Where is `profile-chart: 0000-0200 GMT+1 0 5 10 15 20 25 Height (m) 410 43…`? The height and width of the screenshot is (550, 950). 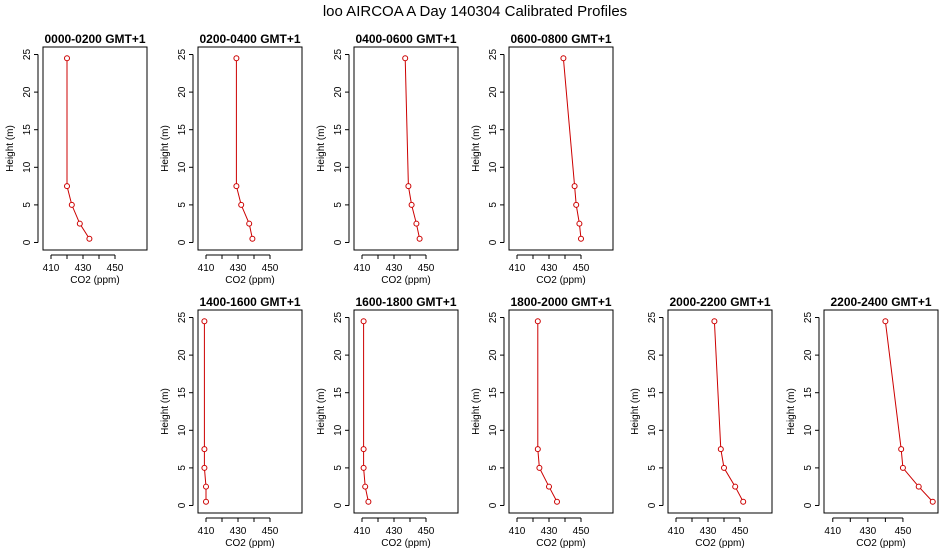
profile-chart: 0000-0200 GMT+1 0 5 10 15 20 25 Height (m) 410 43… is located at coordinates (76, 159).